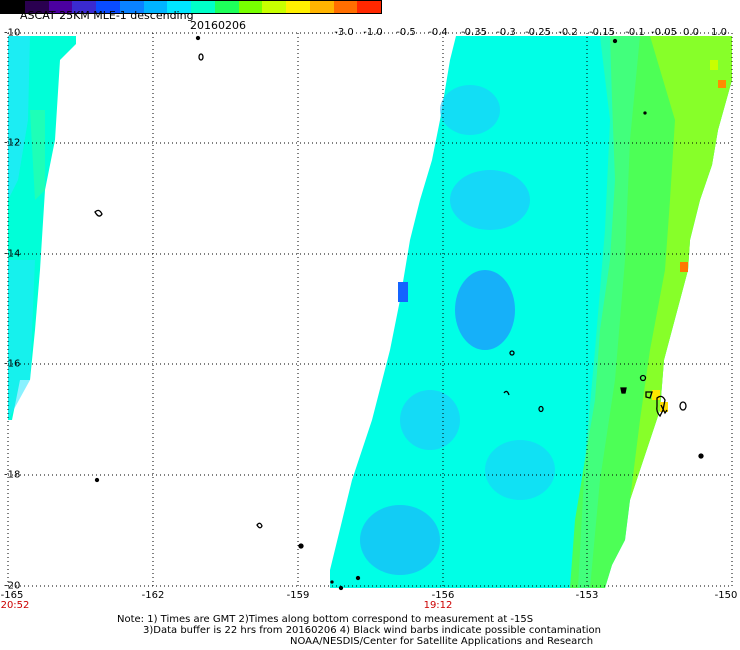 The image size is (740, 650). I want to click on colorbar-label: -0.1, so click(635, 32).